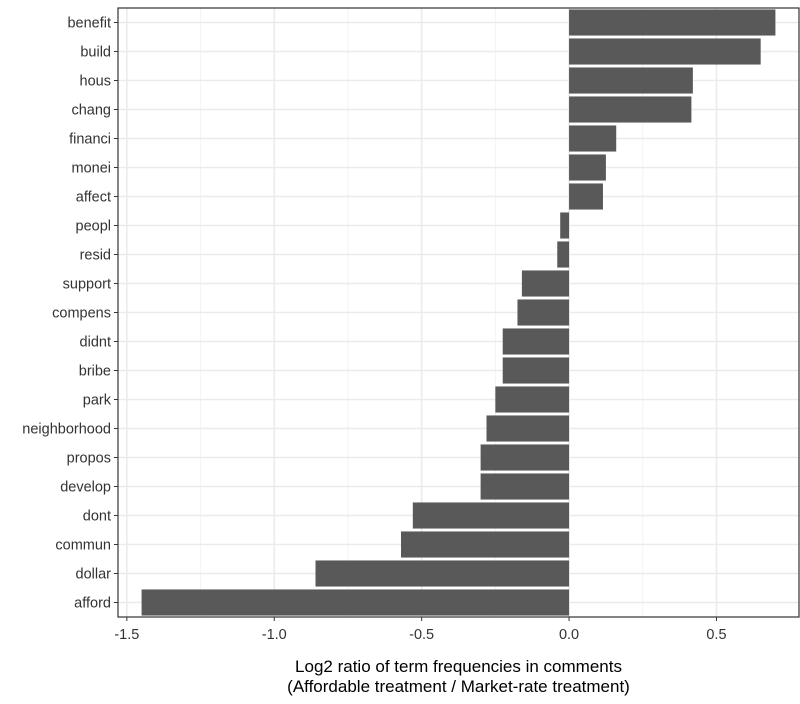  Describe the element at coordinates (485, 544) in the screenshot. I see `bar-commun` at that location.